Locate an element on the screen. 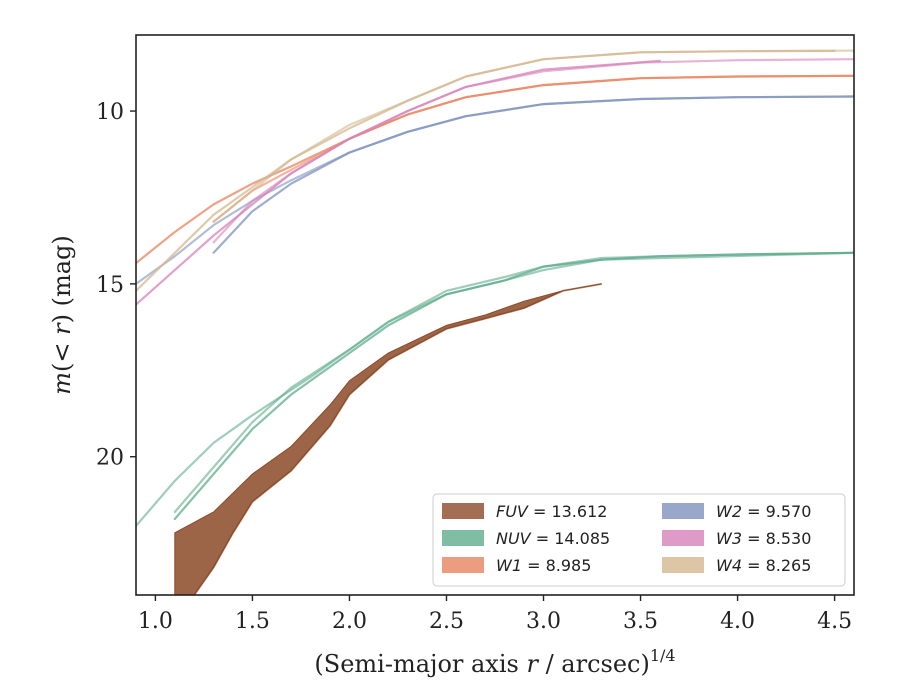  x-tick-label: 3.5 is located at coordinates (640, 621).